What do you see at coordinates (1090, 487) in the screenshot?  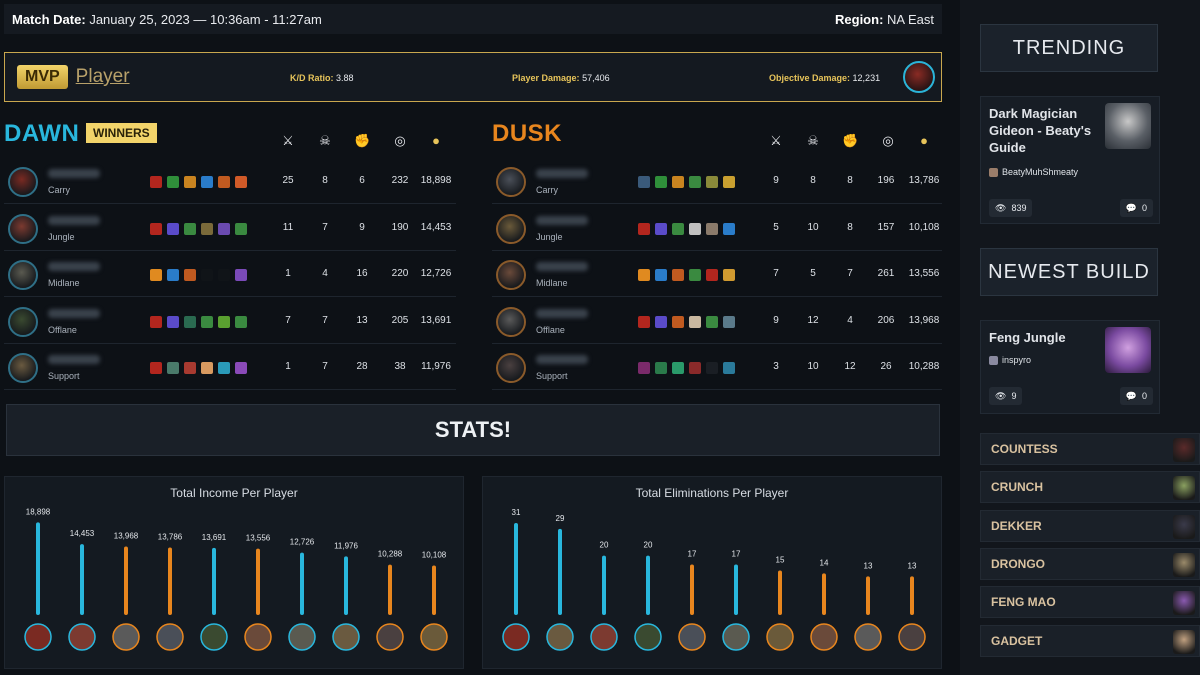 I see `hero-list-item: CRUNCH` at bounding box center [1090, 487].